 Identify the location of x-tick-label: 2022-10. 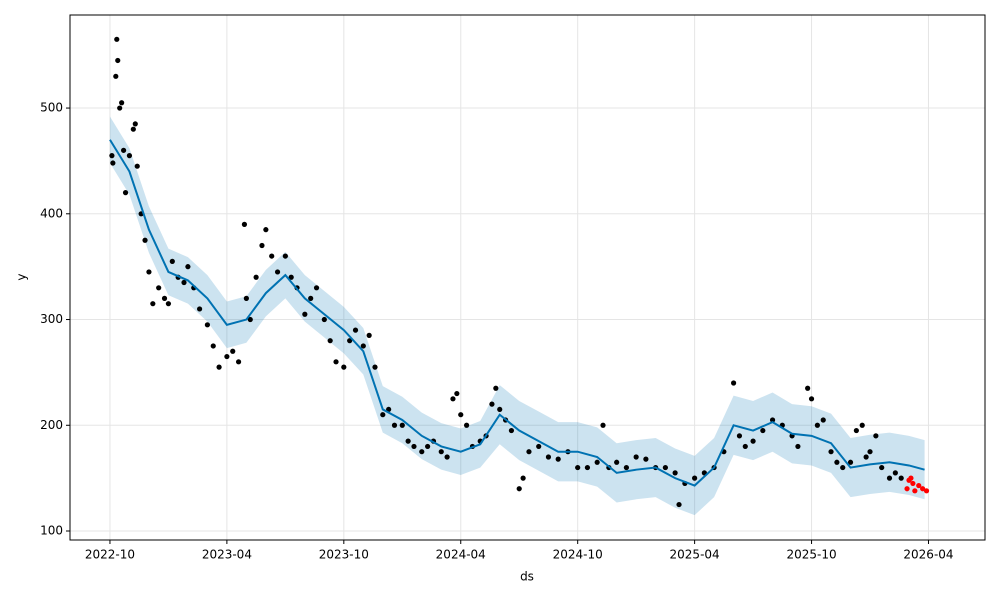
(110, 555).